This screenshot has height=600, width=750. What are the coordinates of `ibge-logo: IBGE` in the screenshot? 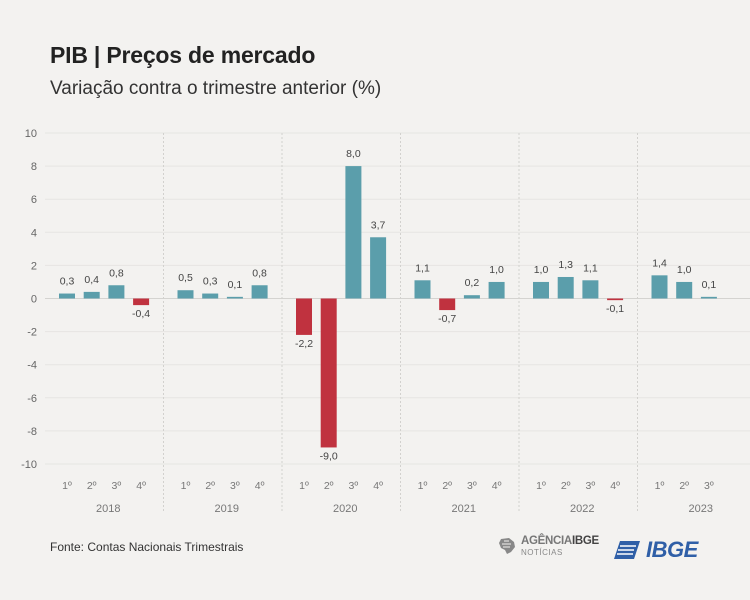 It's located at (655, 550).